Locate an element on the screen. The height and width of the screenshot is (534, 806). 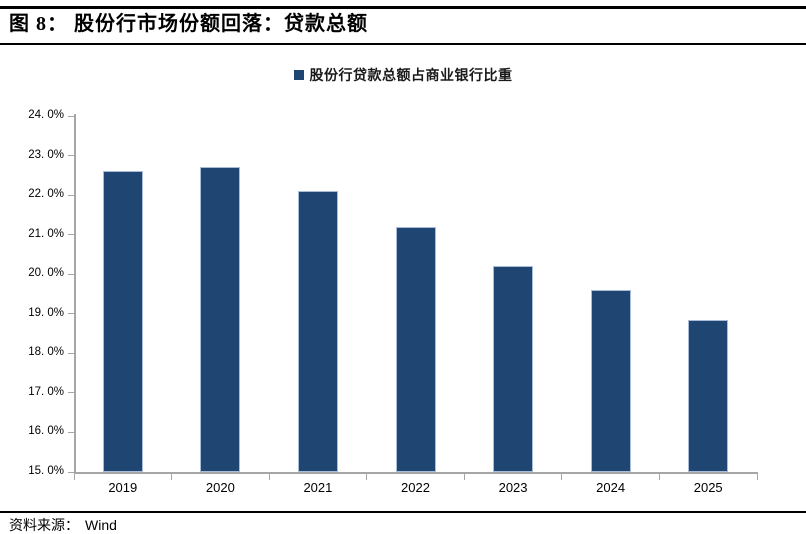
figure-title-text: 股份行市场份额回落：贷款总额 is located at coordinates (221, 24).